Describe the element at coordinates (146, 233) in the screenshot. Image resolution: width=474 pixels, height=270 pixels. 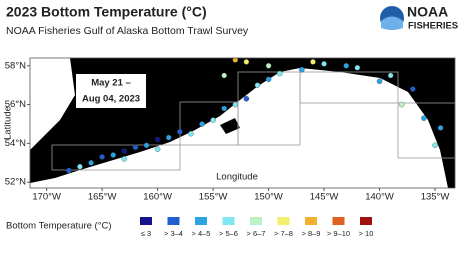
I see `legend-label: ≤ 3` at that location.